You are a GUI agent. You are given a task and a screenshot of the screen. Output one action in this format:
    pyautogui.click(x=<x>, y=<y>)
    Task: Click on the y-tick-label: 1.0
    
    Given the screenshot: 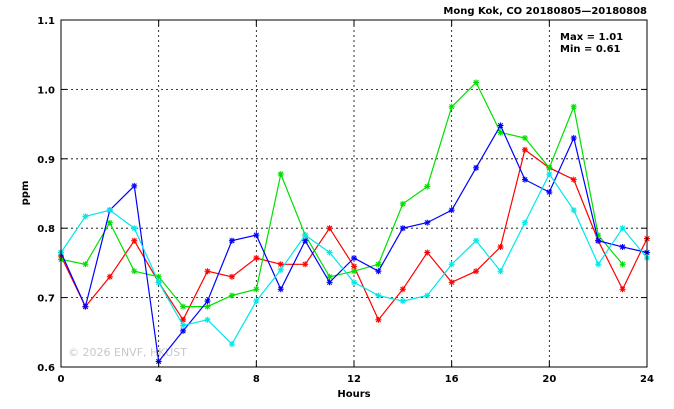 What is the action you would take?
    pyautogui.click(x=46, y=90)
    